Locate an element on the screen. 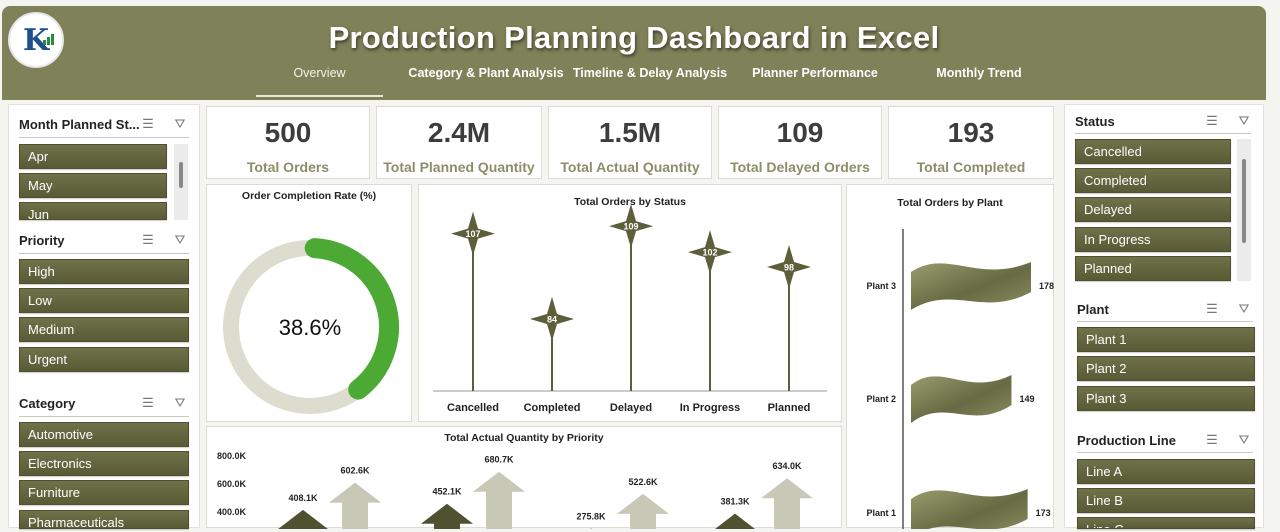 This screenshot has height=532, width=1280. tab-timeline-delay-analysis: Timeline & Delay Analysis is located at coordinates (650, 73).